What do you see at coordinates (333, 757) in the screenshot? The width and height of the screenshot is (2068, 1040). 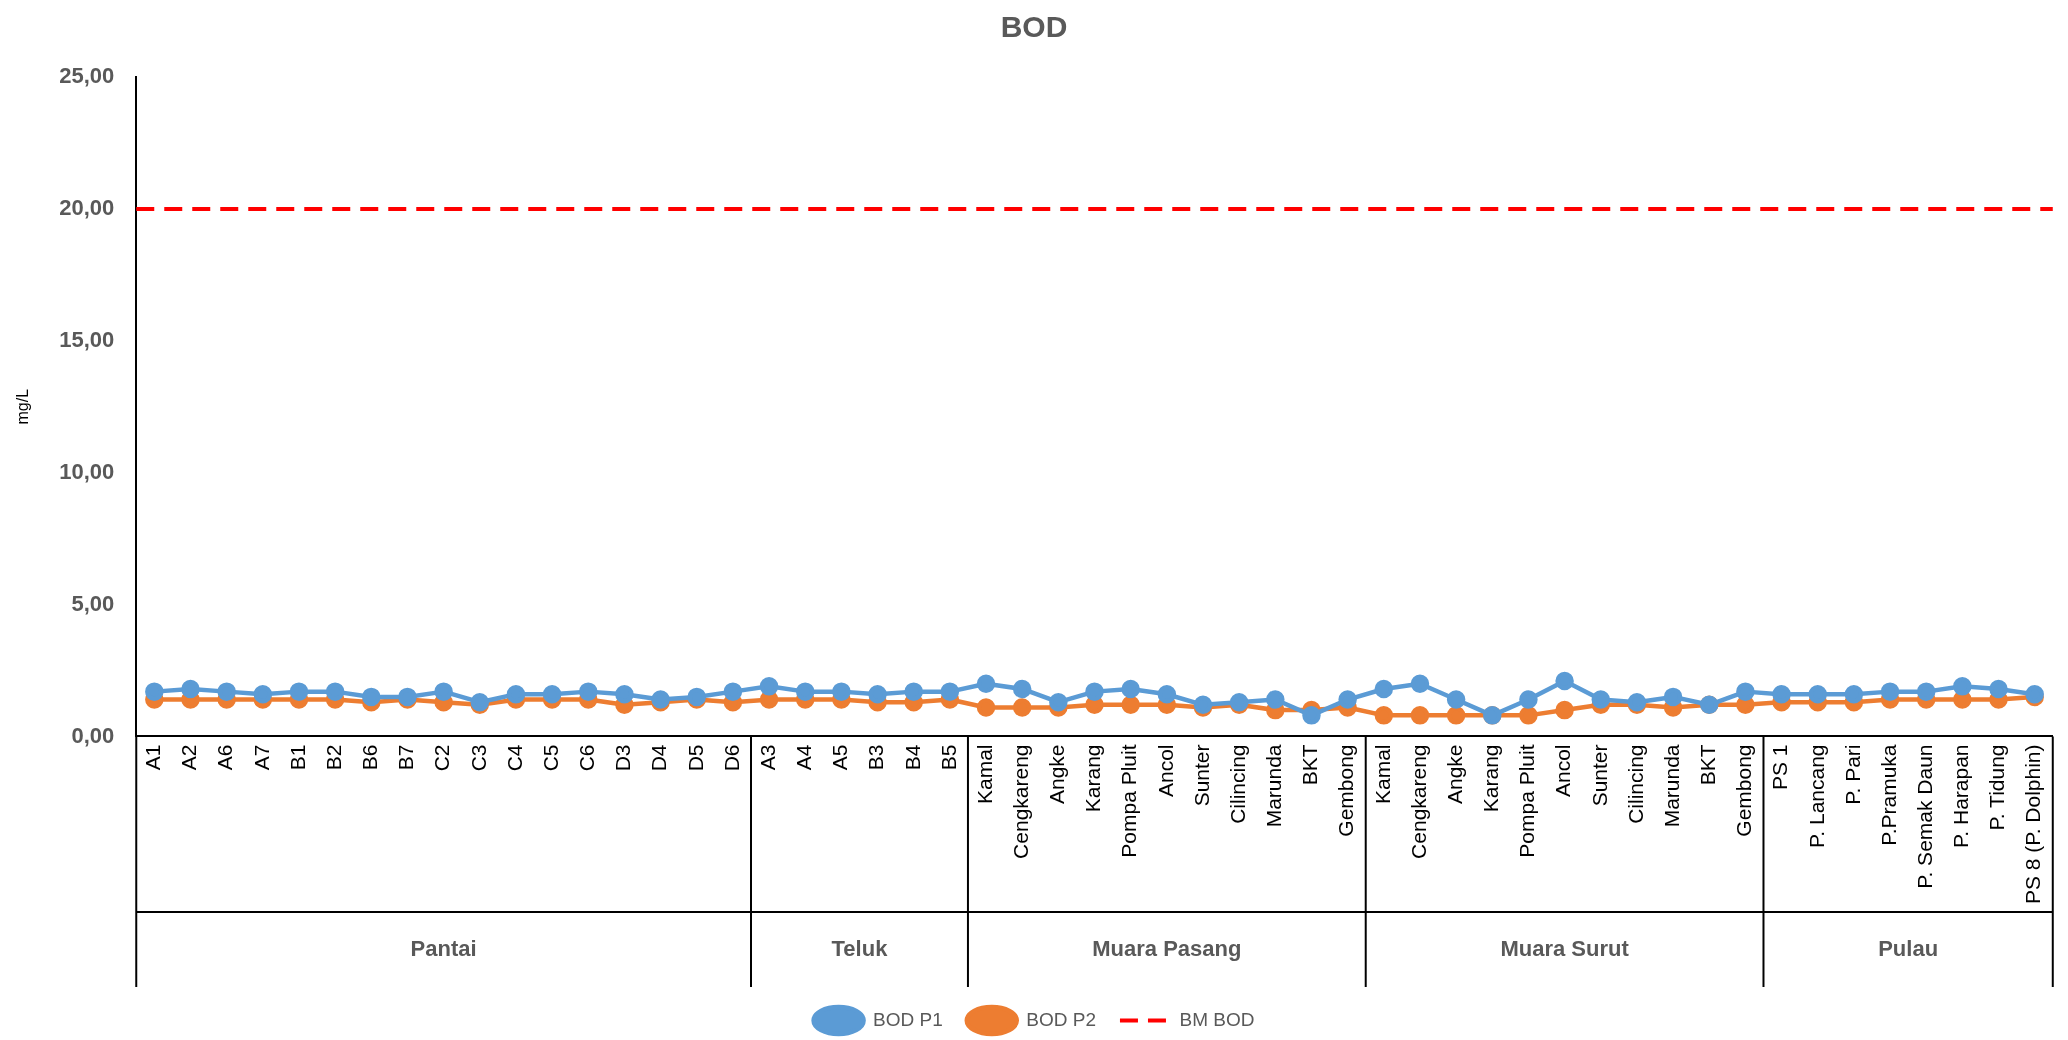 I see `x-tick-label: B2` at bounding box center [333, 757].